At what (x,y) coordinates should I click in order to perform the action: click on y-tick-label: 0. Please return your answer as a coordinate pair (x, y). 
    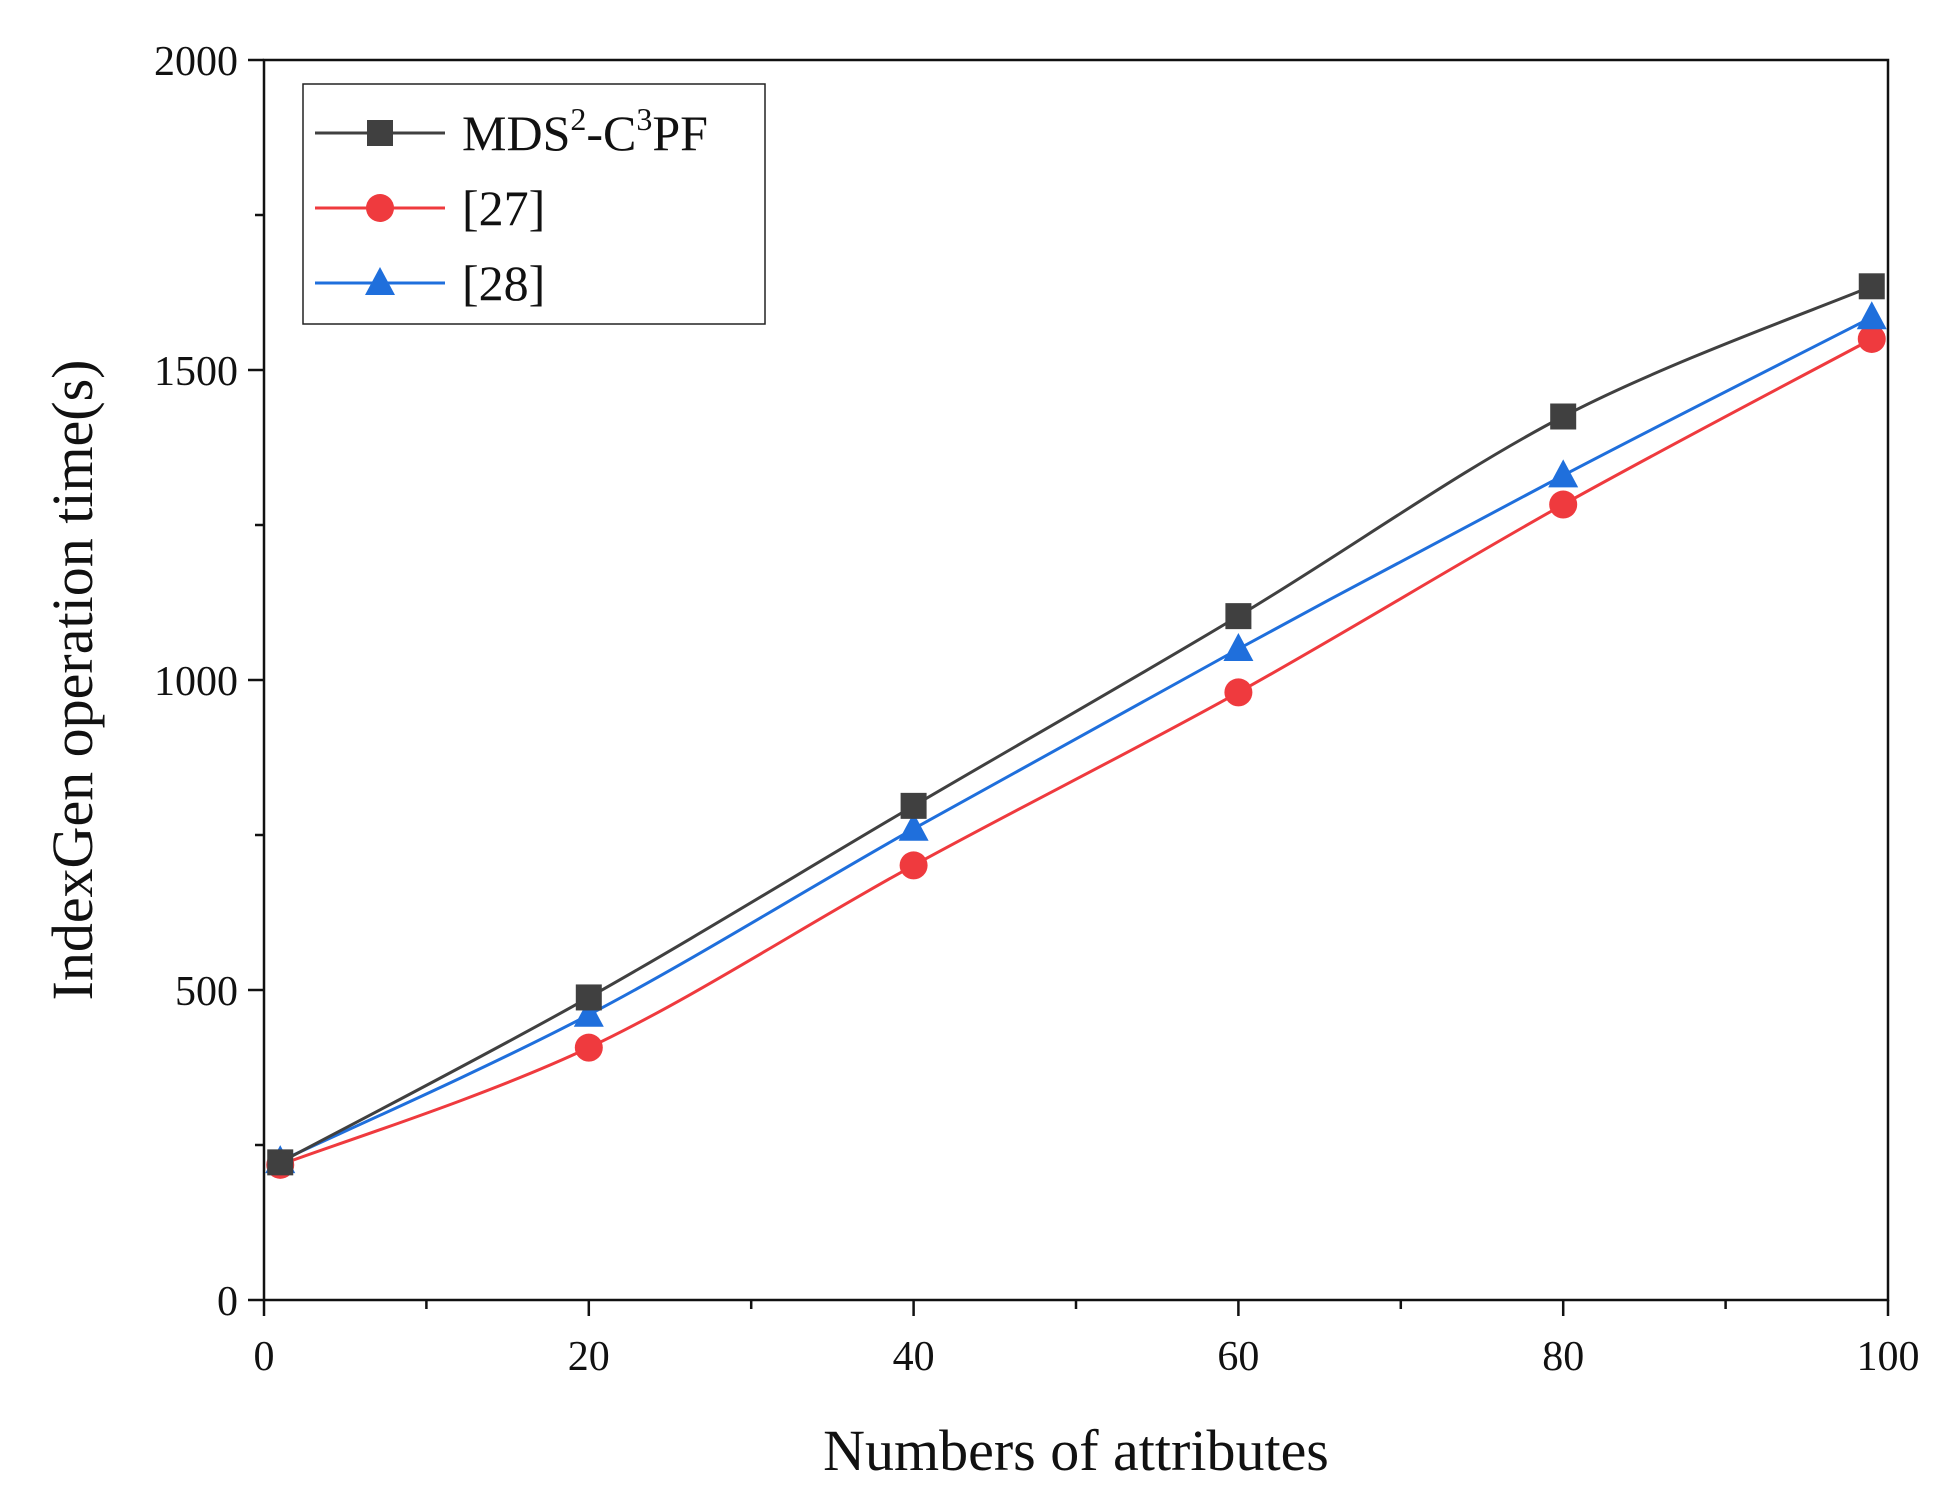
    Looking at the image, I should click on (227, 1302).